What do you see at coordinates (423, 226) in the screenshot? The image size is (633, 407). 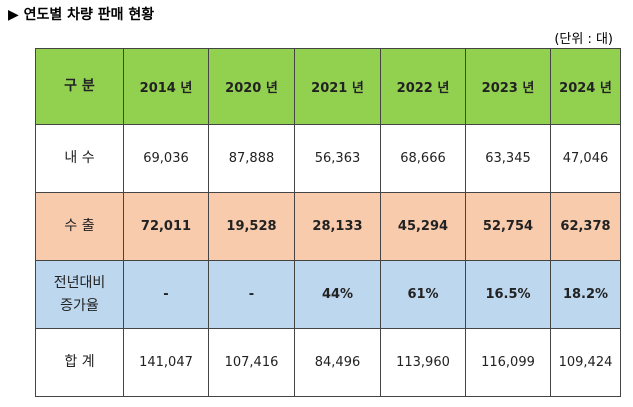 I see `cell: 45,294` at bounding box center [423, 226].